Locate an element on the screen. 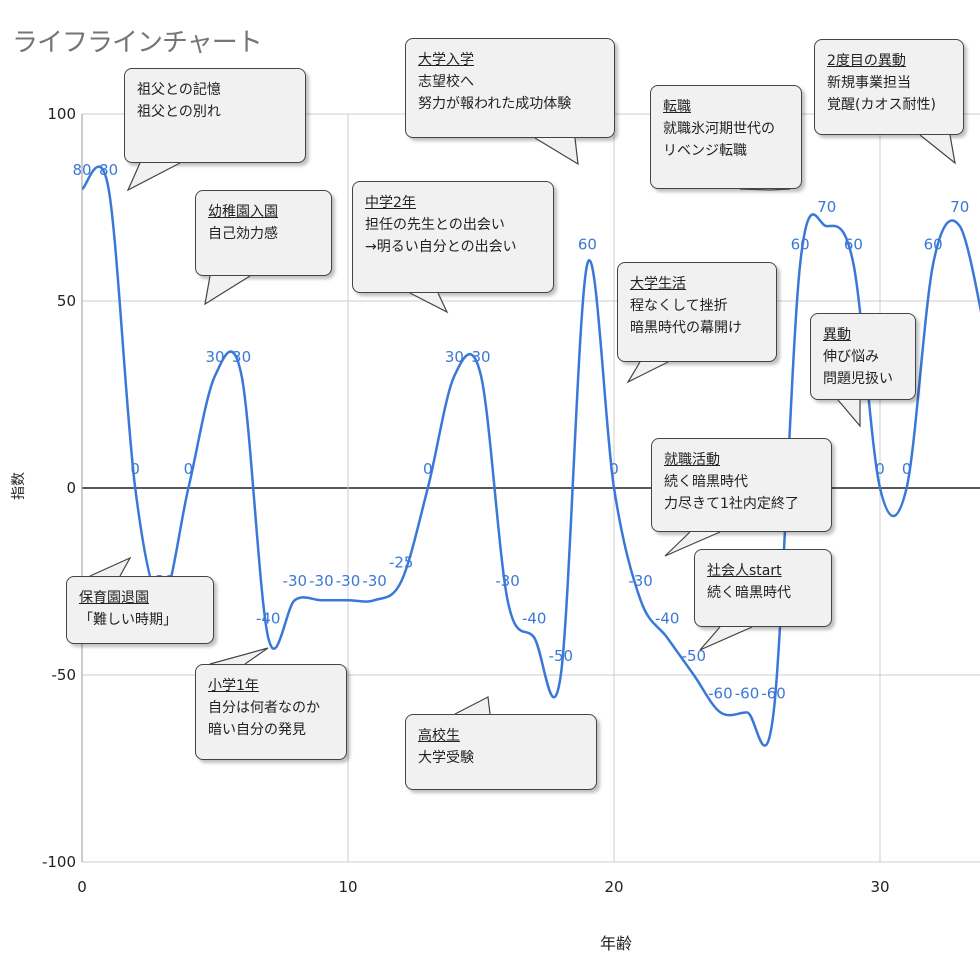 The image size is (980, 980). annotation-title: 高校生 is located at coordinates (439, 736).